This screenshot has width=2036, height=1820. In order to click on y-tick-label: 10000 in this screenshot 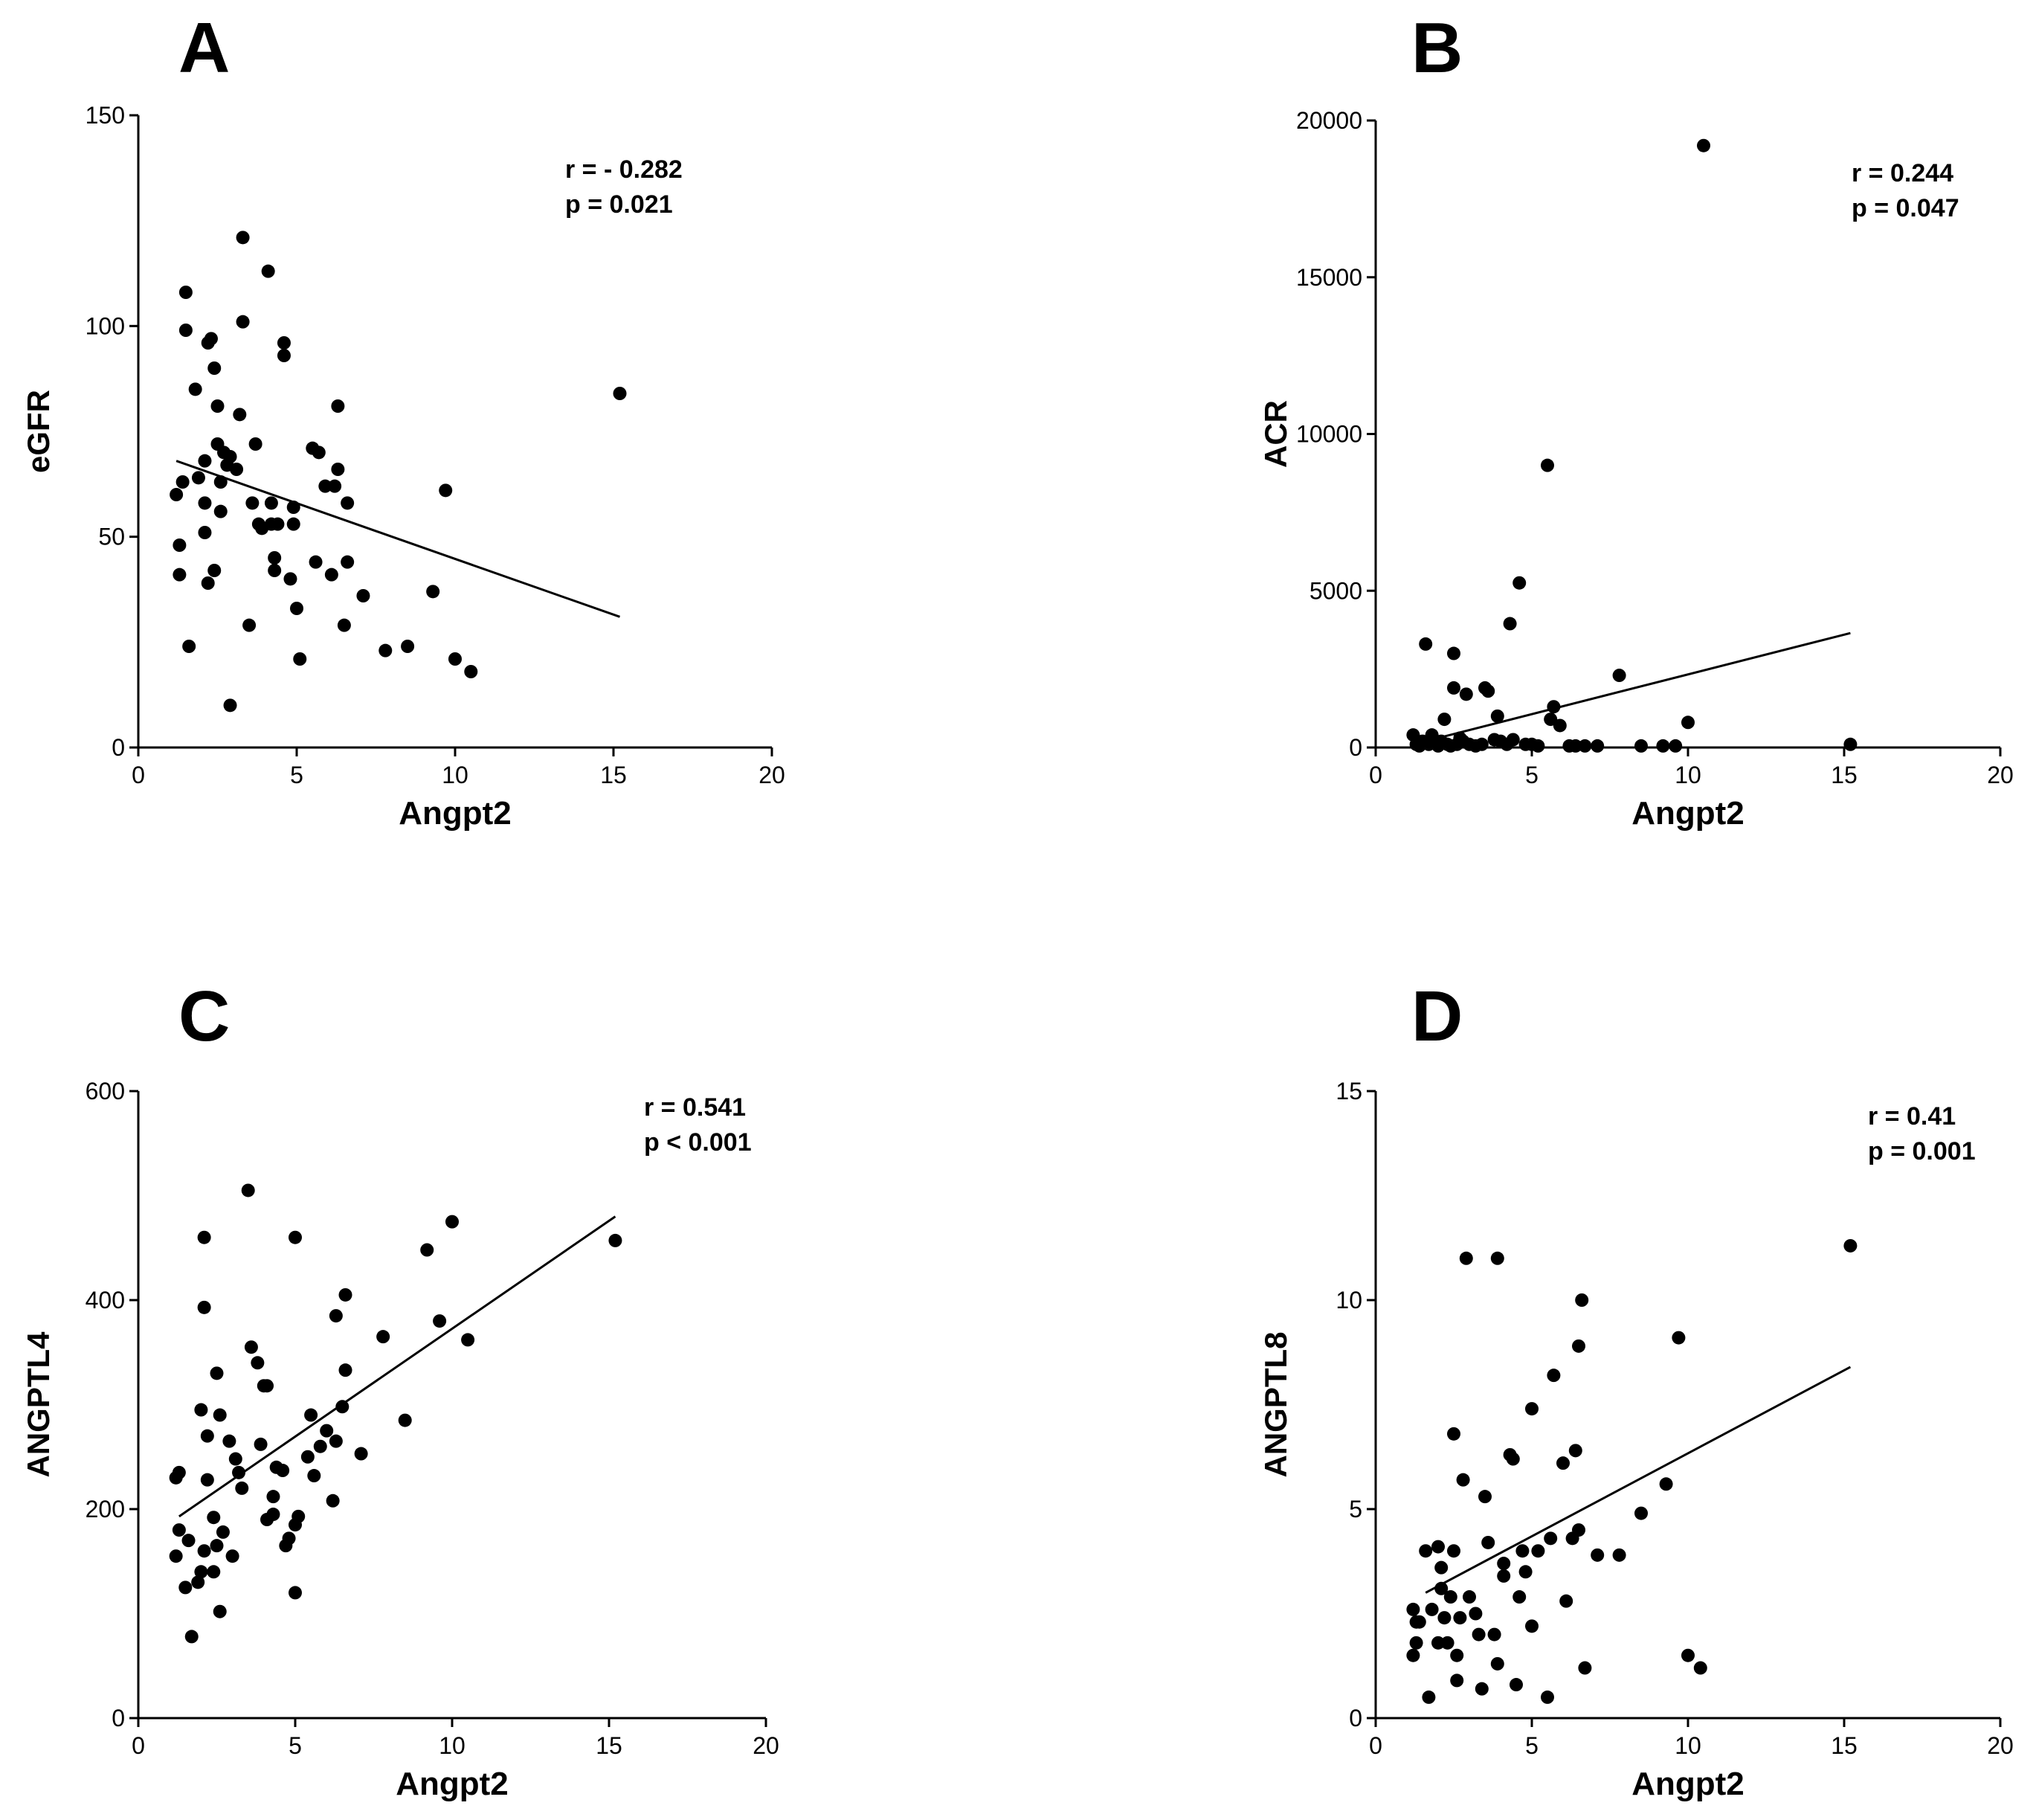, I will do `click(1329, 434)`.